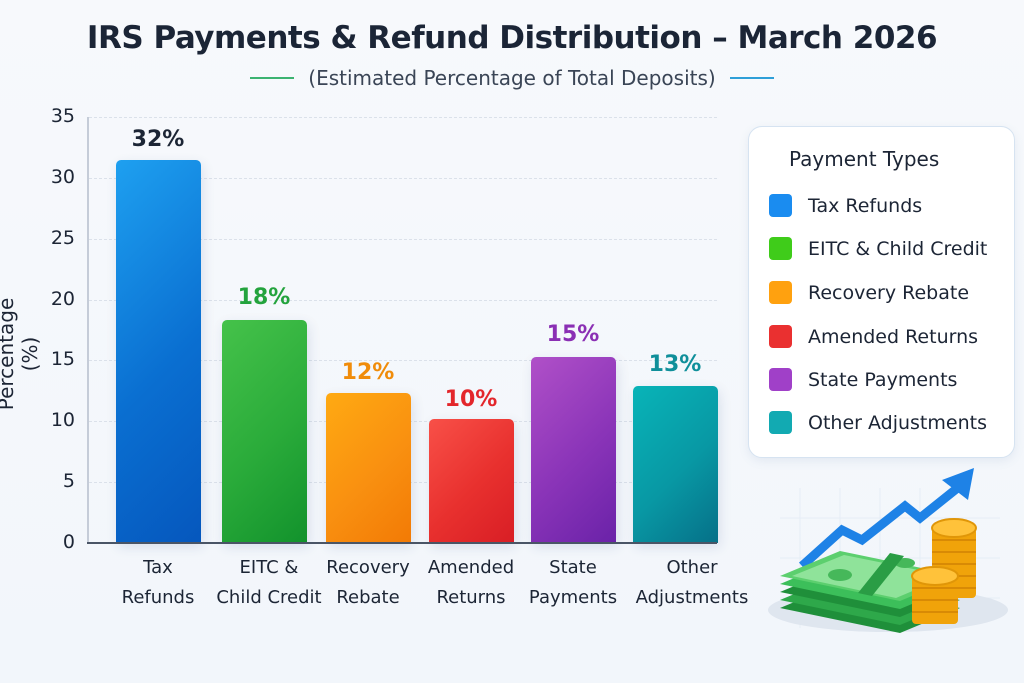 Image resolution: width=1024 pixels, height=683 pixels. I want to click on bar-eitc-child-credit, so click(264, 431).